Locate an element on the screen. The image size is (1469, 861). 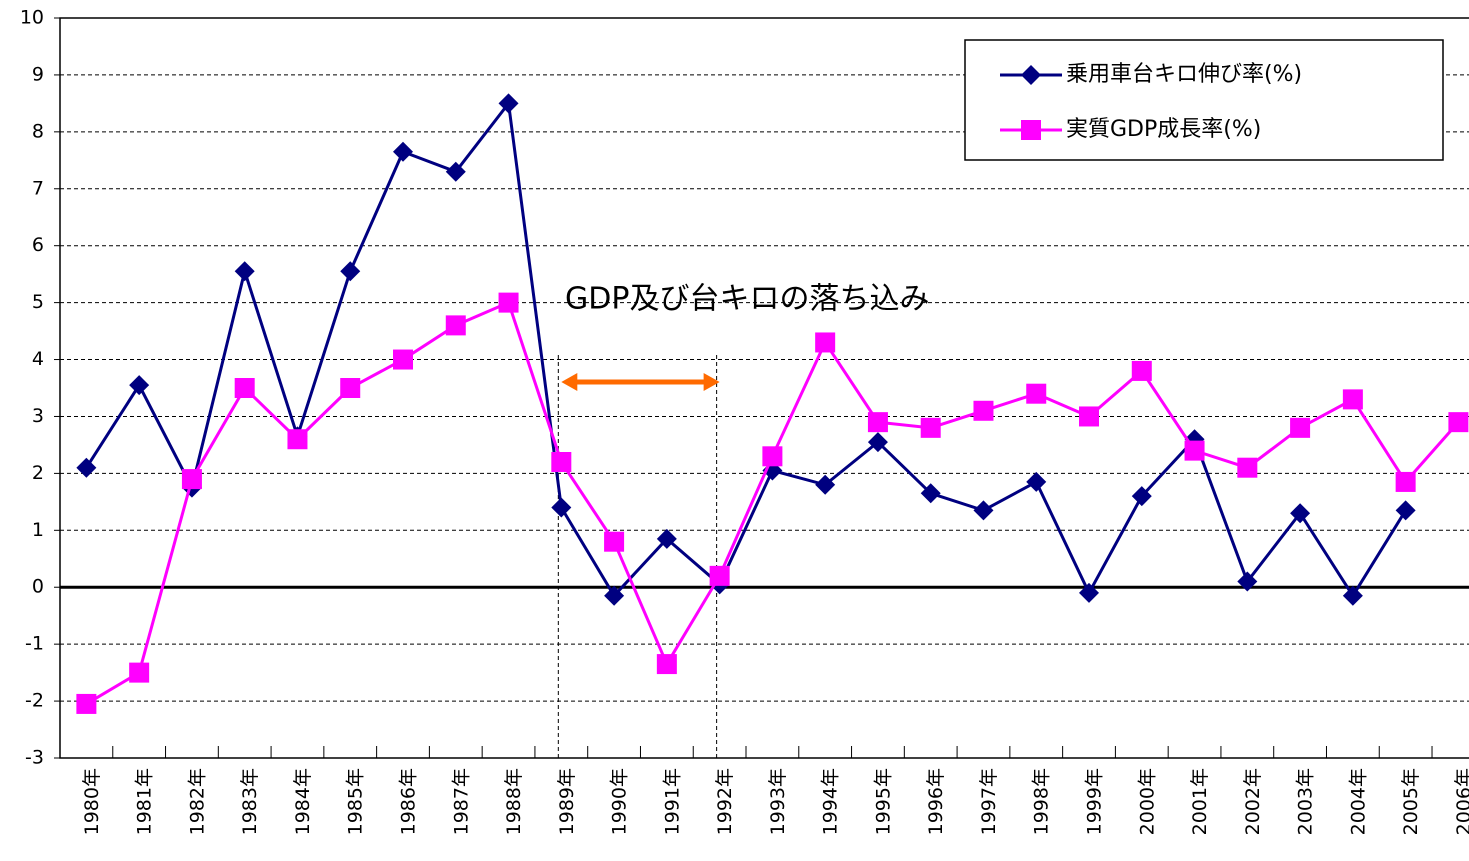
y-tick-label: -2 is located at coordinates (34, 701).